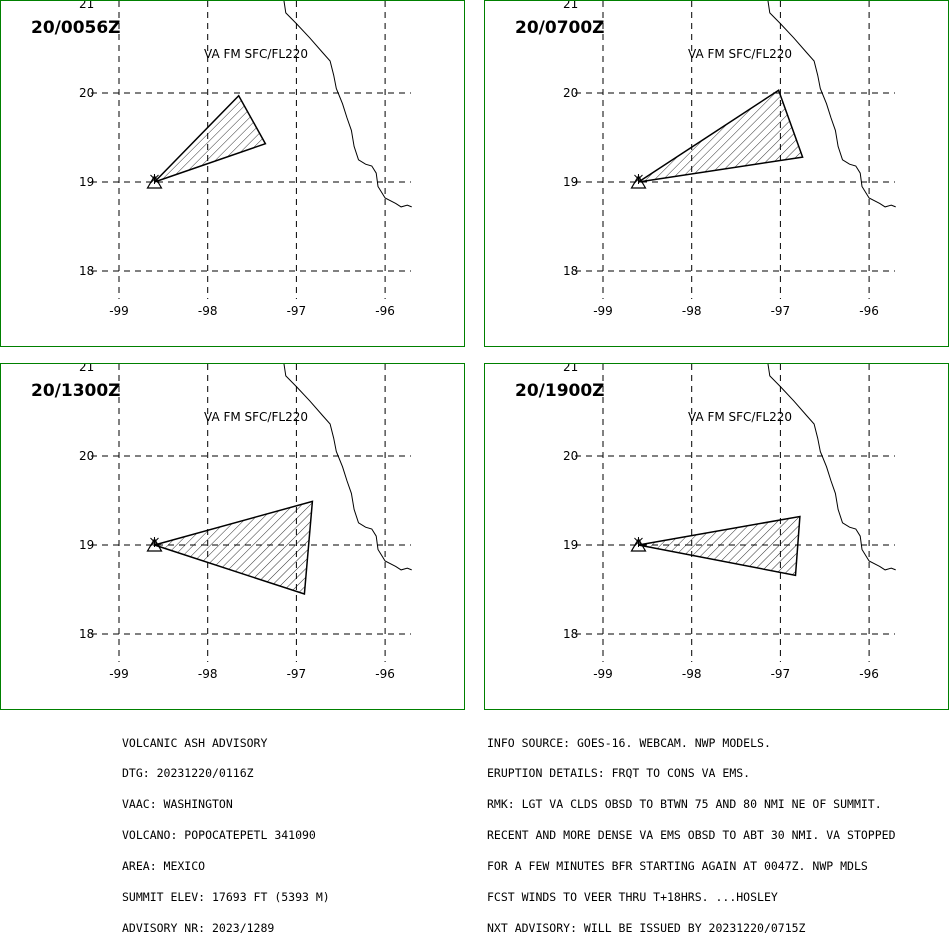  Describe the element at coordinates (560, 391) in the screenshot. I see `panel-time: 20/1900Z` at that location.